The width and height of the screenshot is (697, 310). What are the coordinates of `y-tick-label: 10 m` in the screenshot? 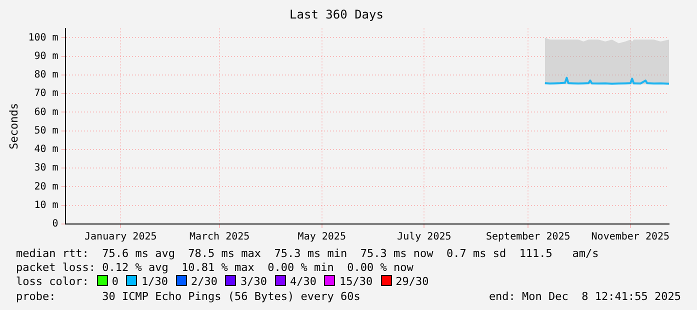 It's located at (46, 205).